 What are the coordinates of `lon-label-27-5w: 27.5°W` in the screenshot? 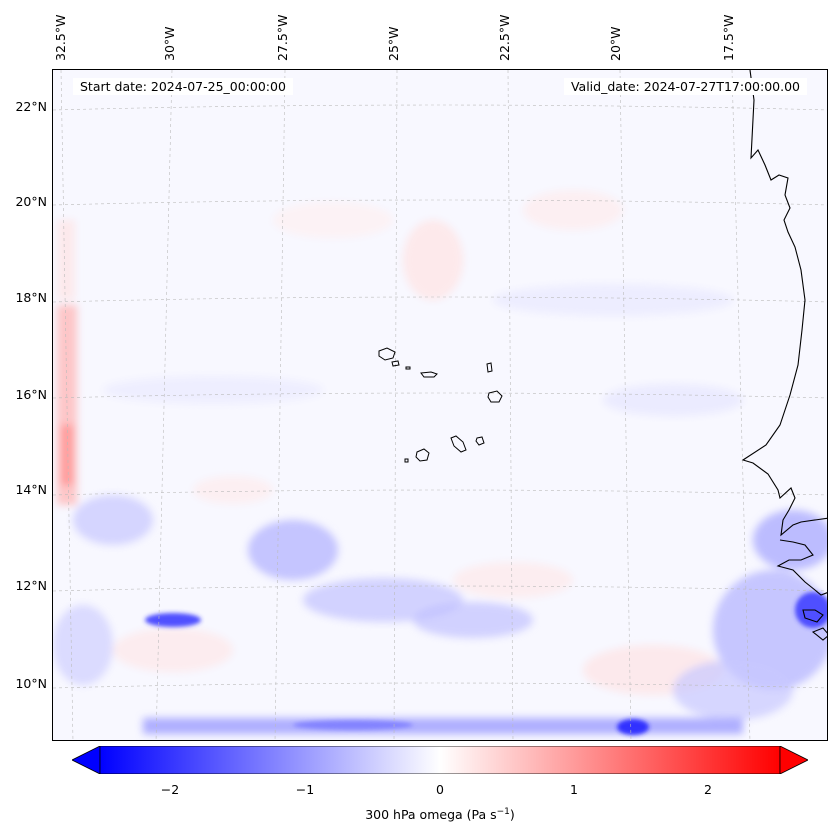 It's located at (282, 37).